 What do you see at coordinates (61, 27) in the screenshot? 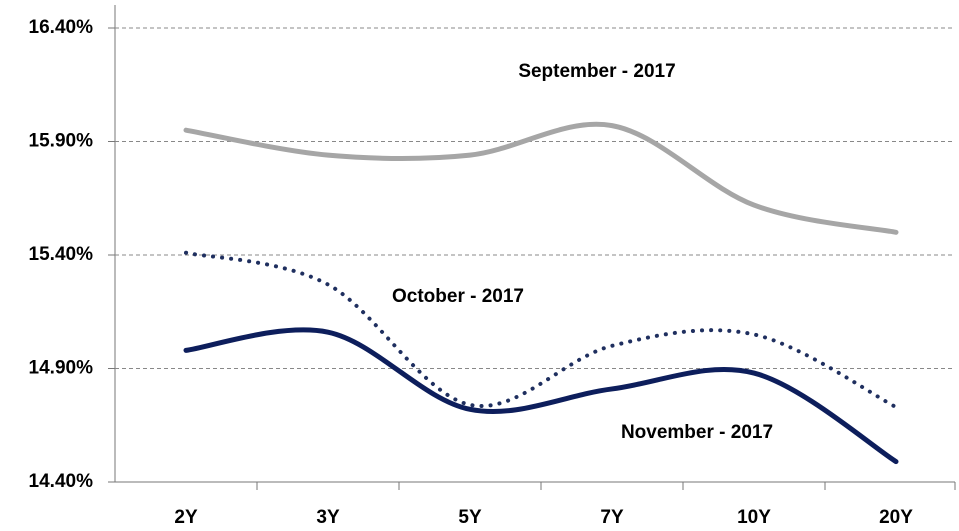
I see `y-tick-label: 16.40%` at bounding box center [61, 27].